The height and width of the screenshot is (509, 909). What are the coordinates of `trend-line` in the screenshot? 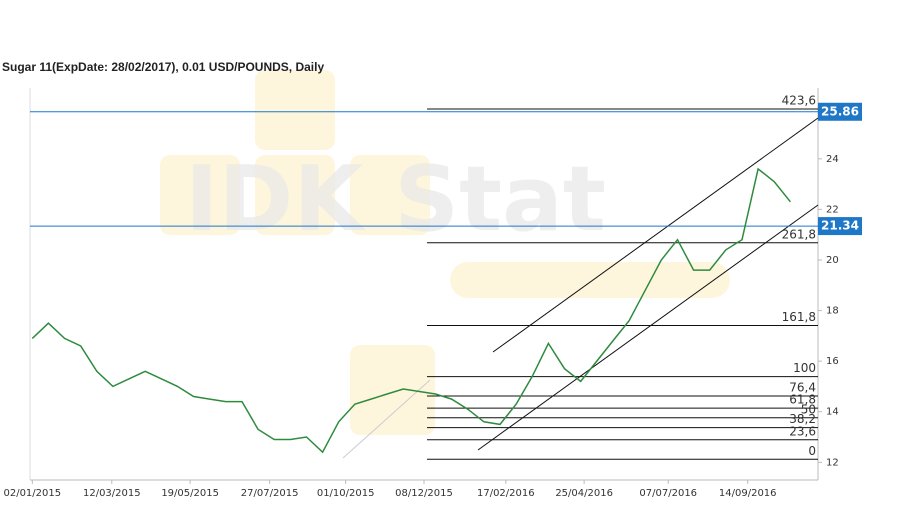 It's located at (386, 419).